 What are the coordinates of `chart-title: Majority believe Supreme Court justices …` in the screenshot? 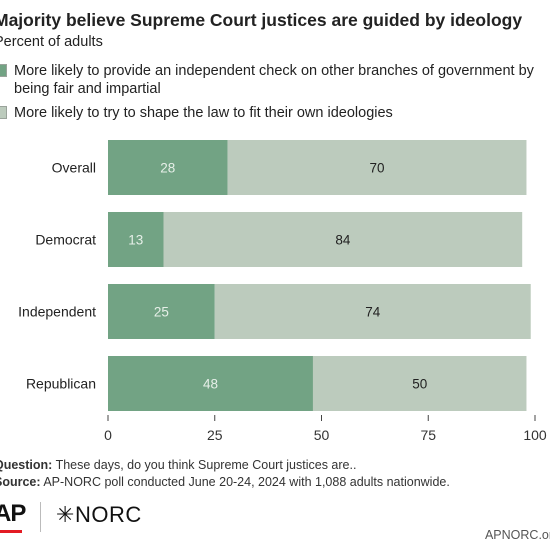 It's located at (261, 20).